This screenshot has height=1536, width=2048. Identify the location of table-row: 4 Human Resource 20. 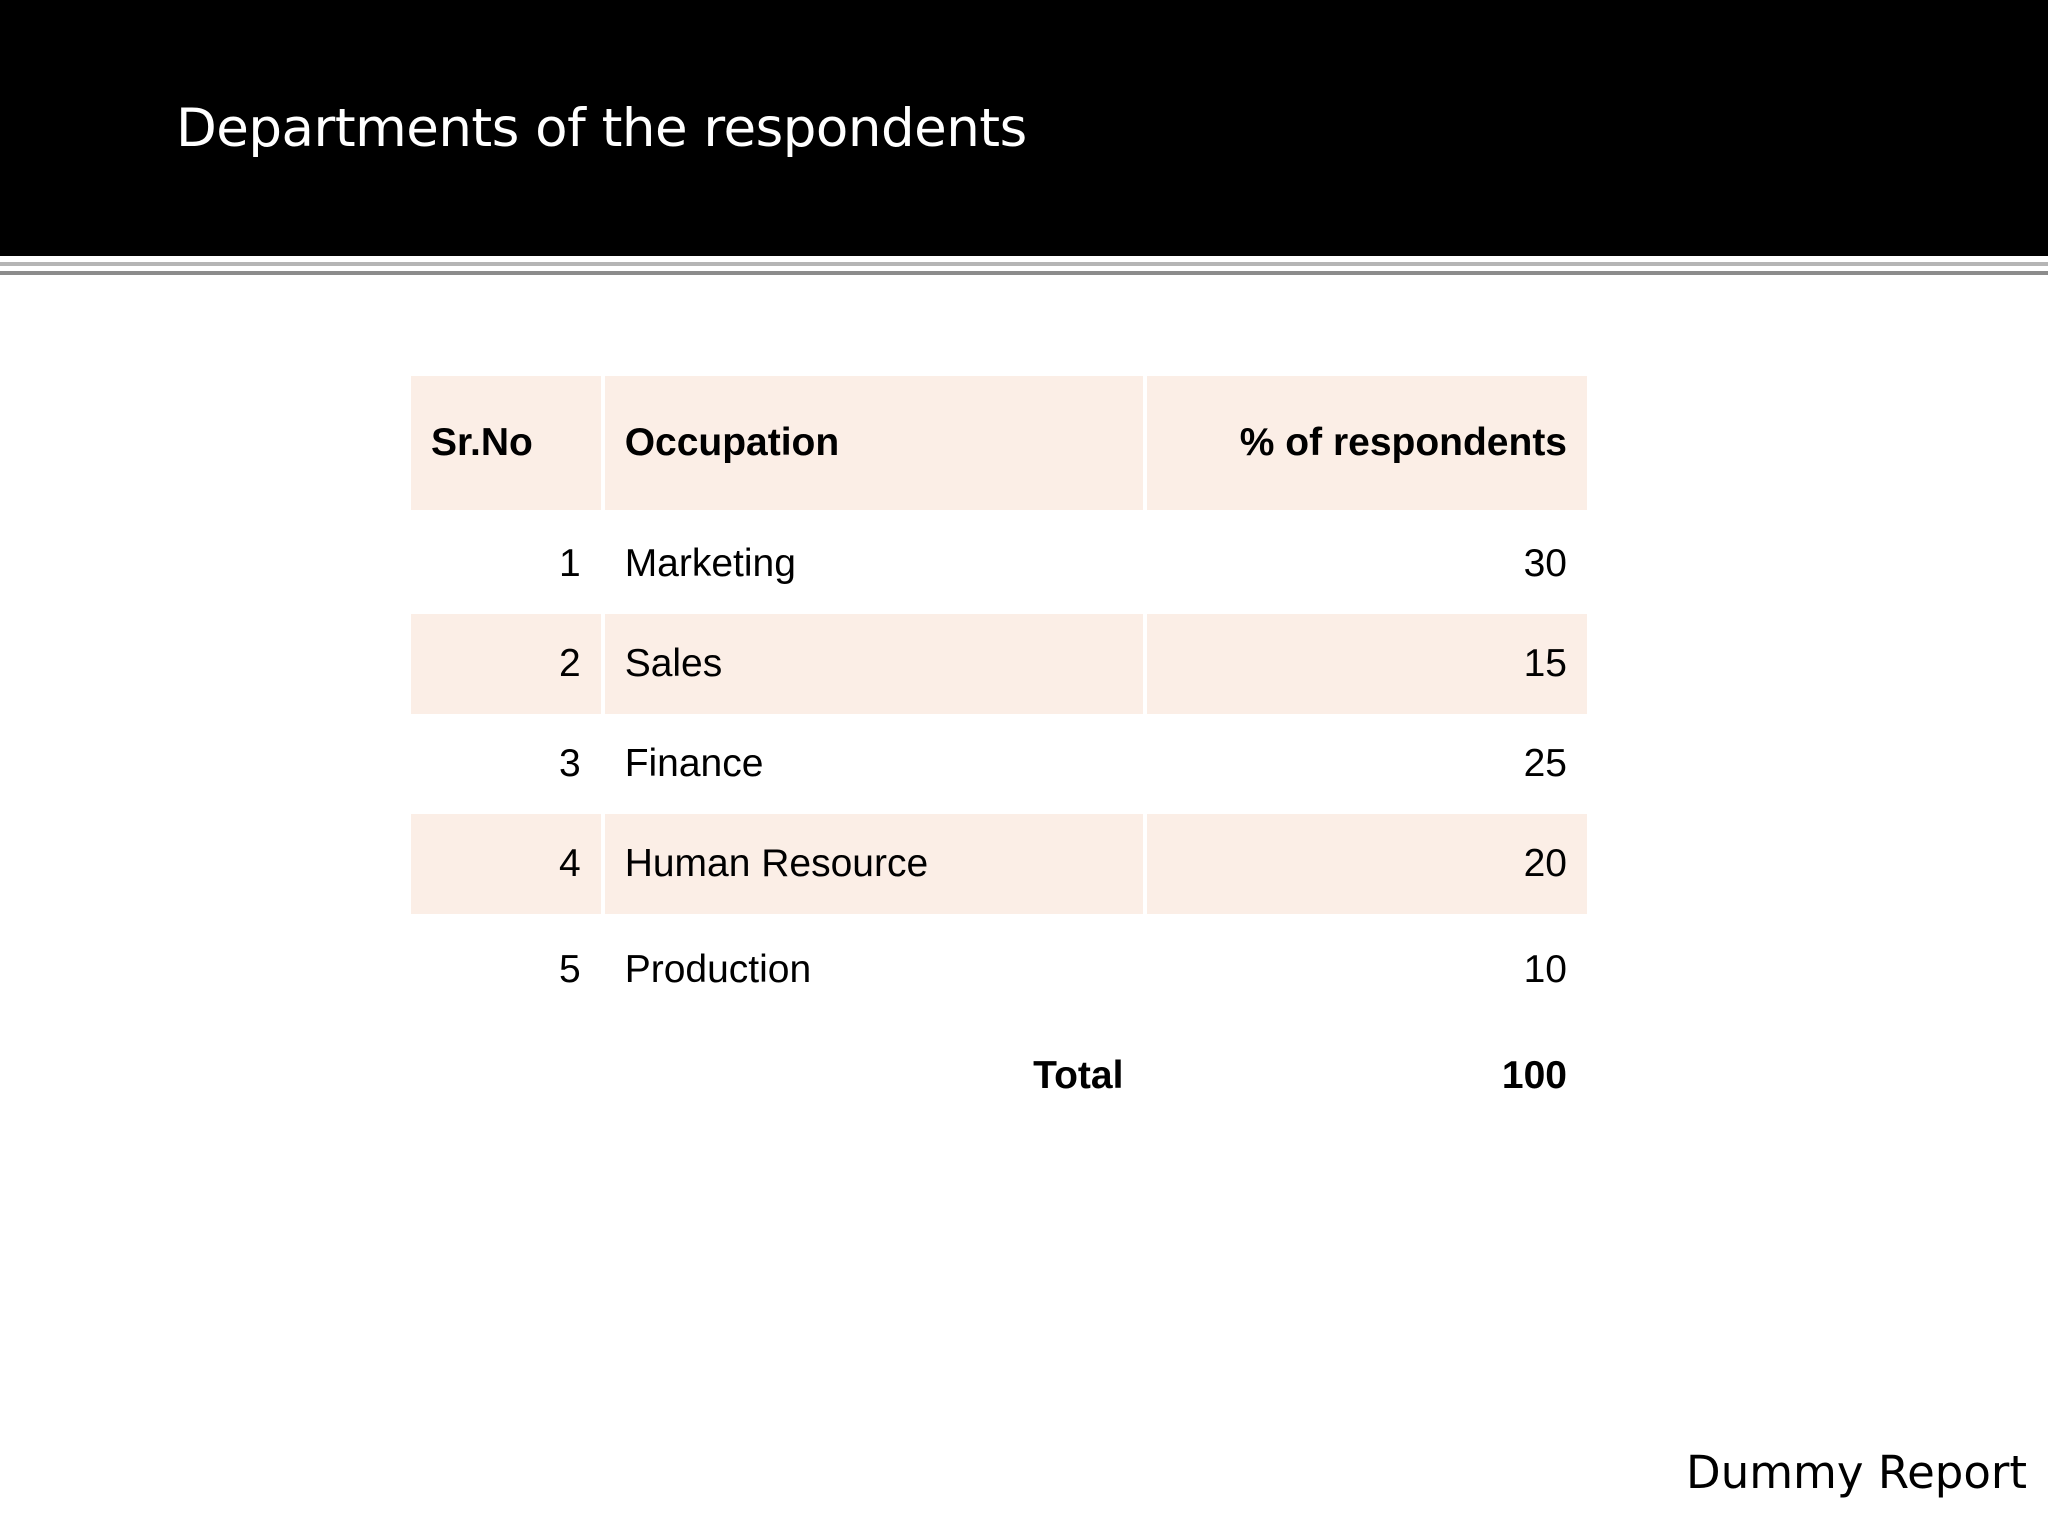
(999, 864).